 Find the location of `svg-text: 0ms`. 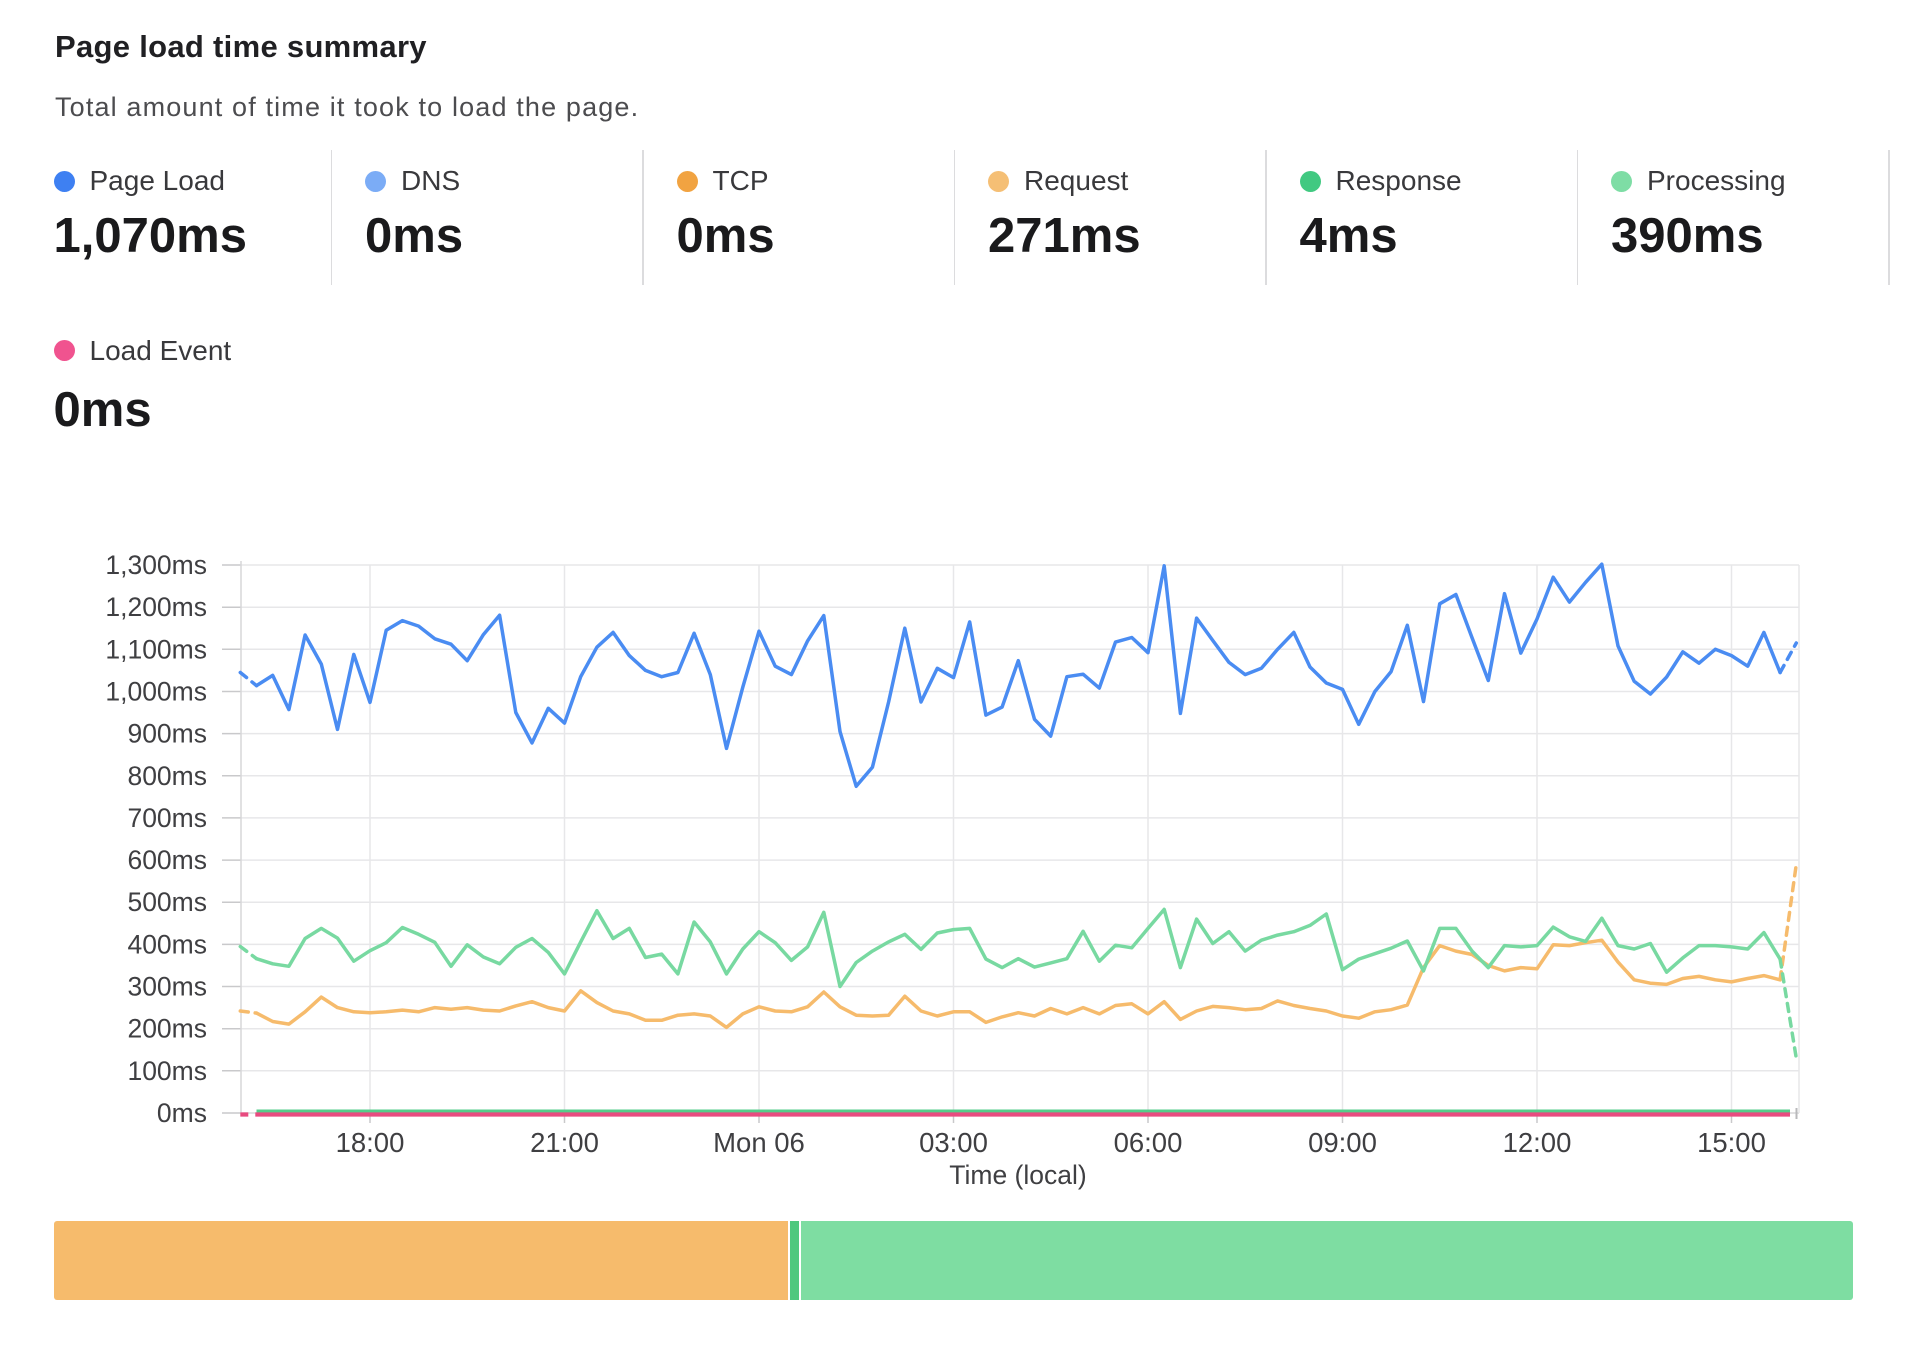

svg-text: 0ms is located at coordinates (182, 1113).